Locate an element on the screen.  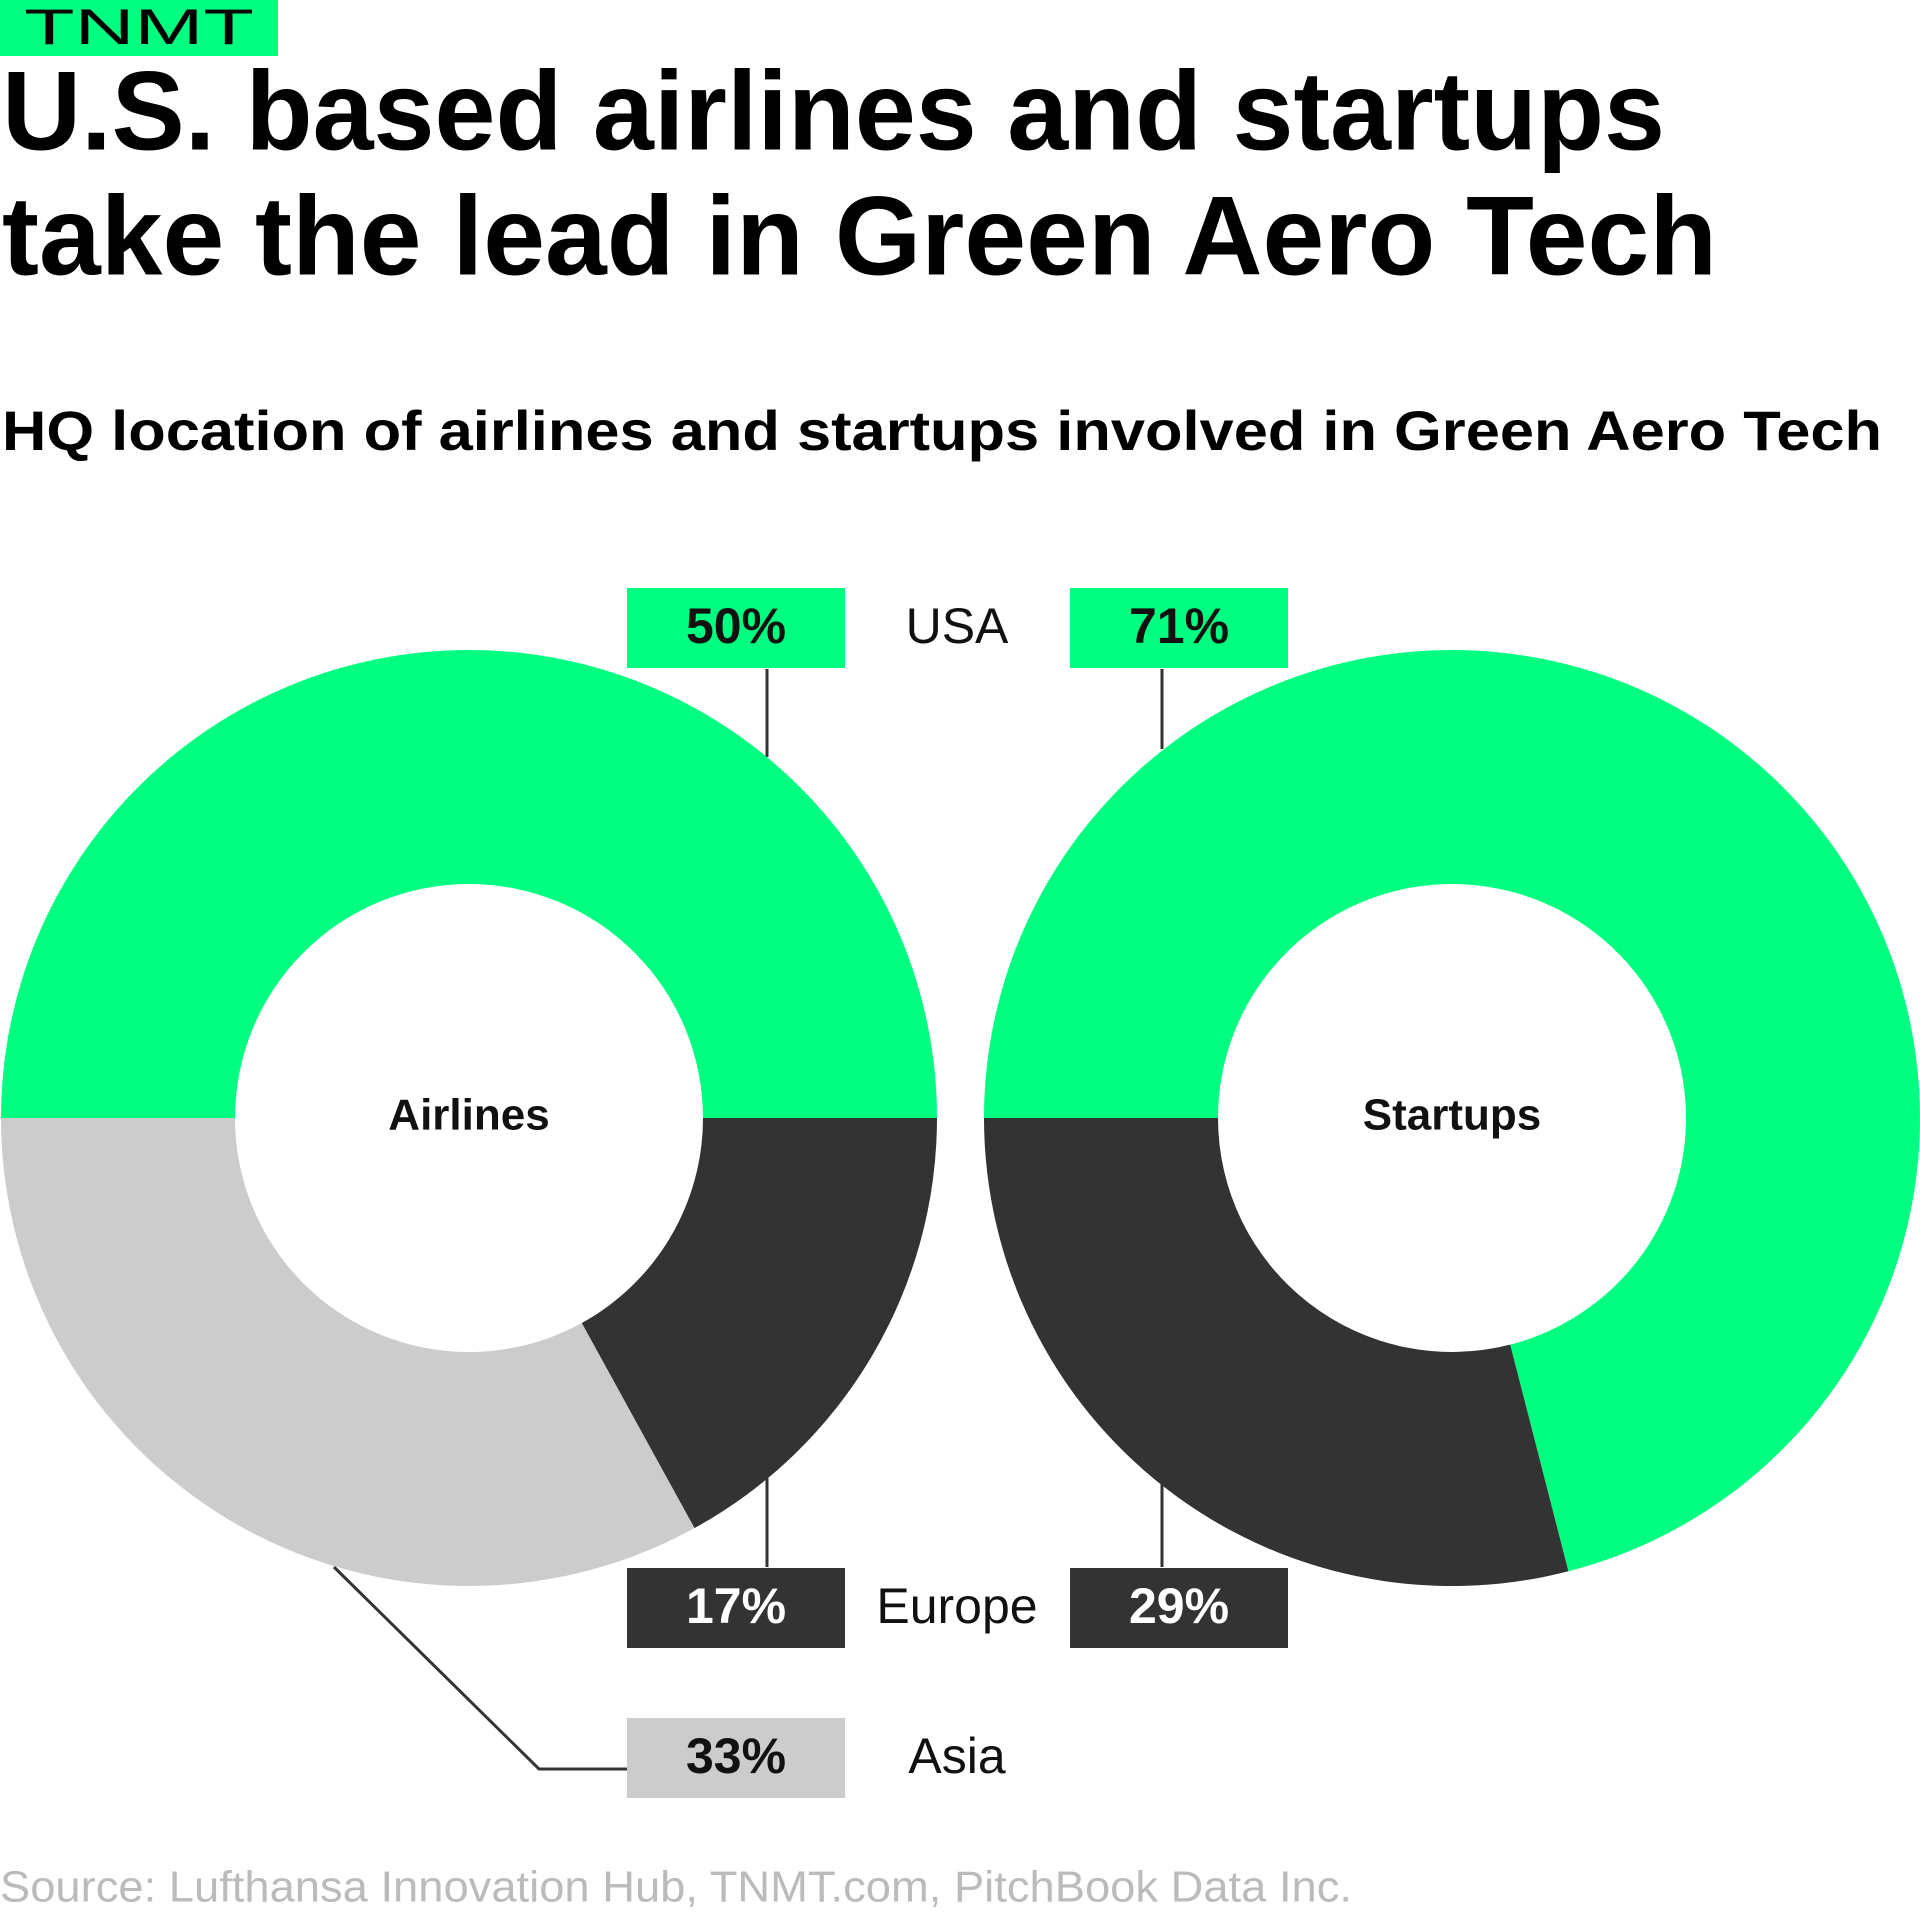
value-label: 33% is located at coordinates (736, 1756).